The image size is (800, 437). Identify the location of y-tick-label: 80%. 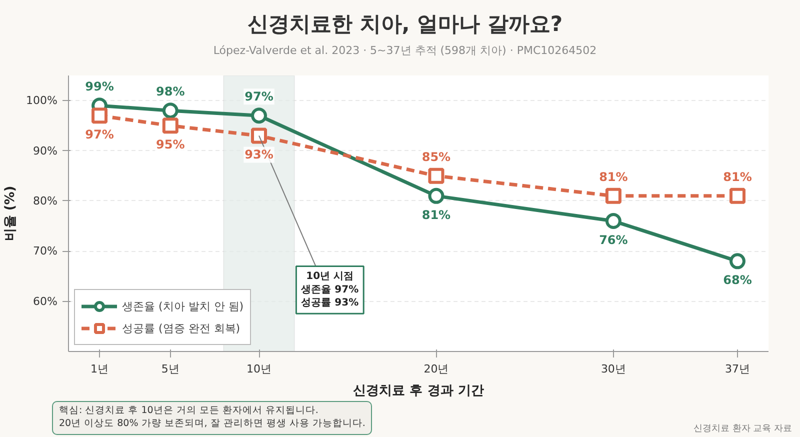
(45, 201).